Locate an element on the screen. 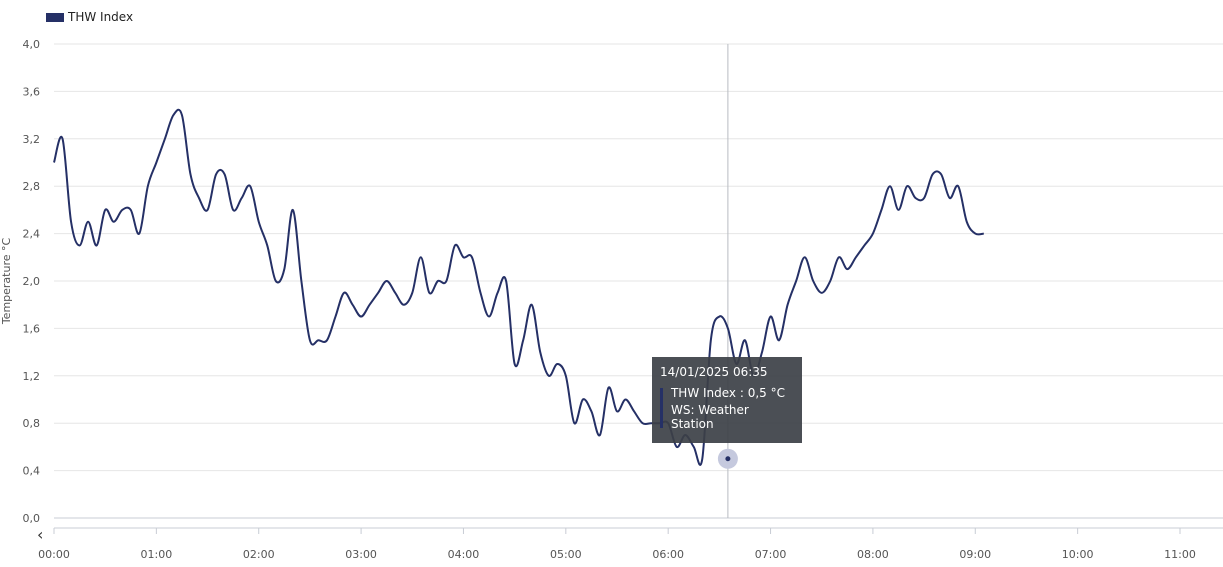 This screenshot has height=567, width=1223. y-tick-label: 0,0 is located at coordinates (32, 518).